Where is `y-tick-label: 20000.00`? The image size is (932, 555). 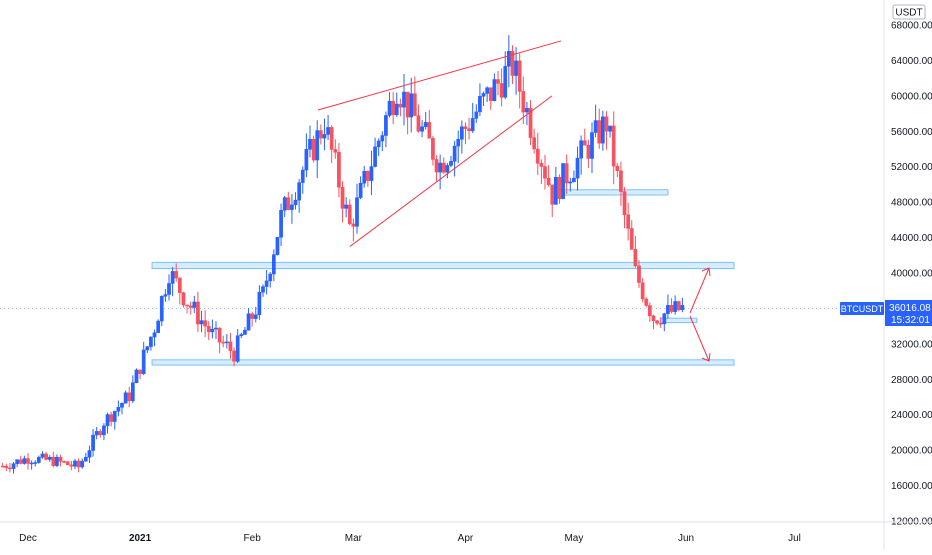 y-tick-label: 20000.00 is located at coordinates (911, 451).